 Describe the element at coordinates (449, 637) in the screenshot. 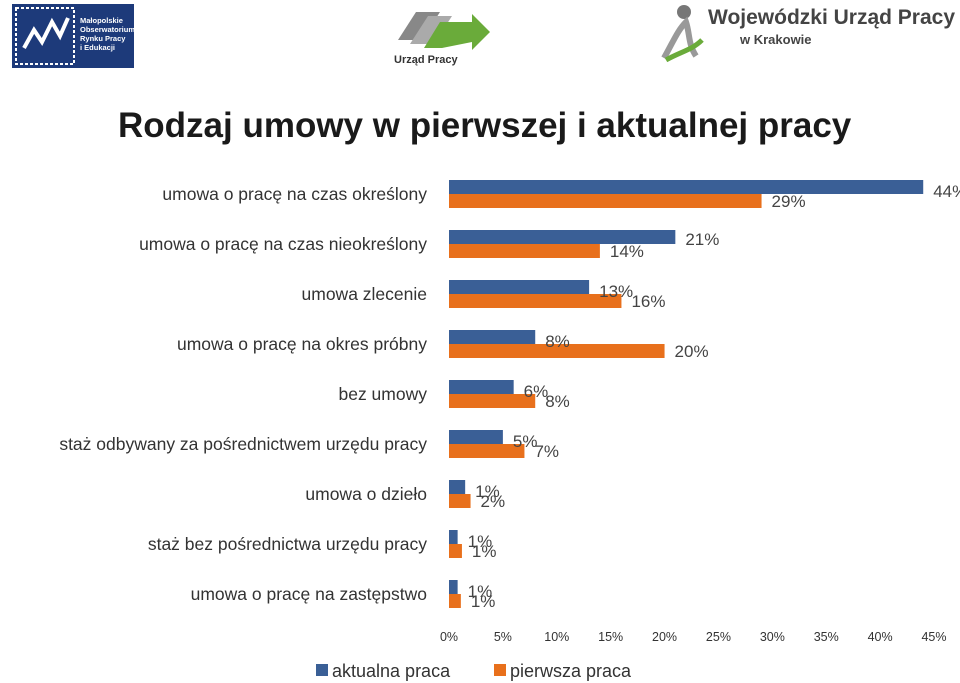

I see `x-tick-label: 0%` at that location.